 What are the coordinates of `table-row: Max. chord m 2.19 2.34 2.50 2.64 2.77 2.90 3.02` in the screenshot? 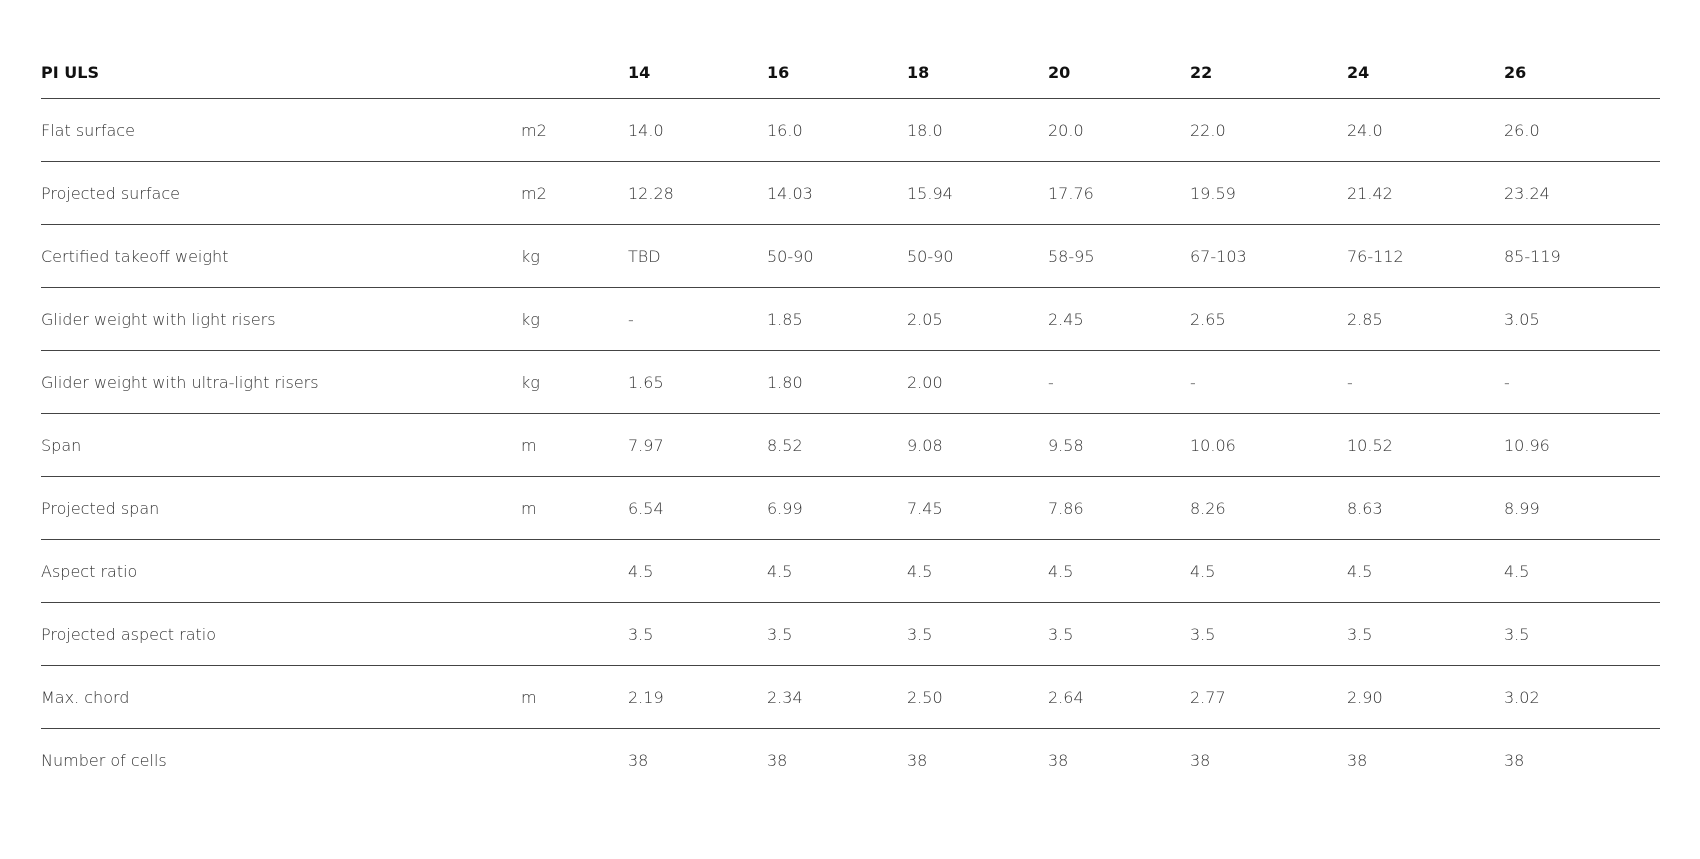 It's located at (850, 697).